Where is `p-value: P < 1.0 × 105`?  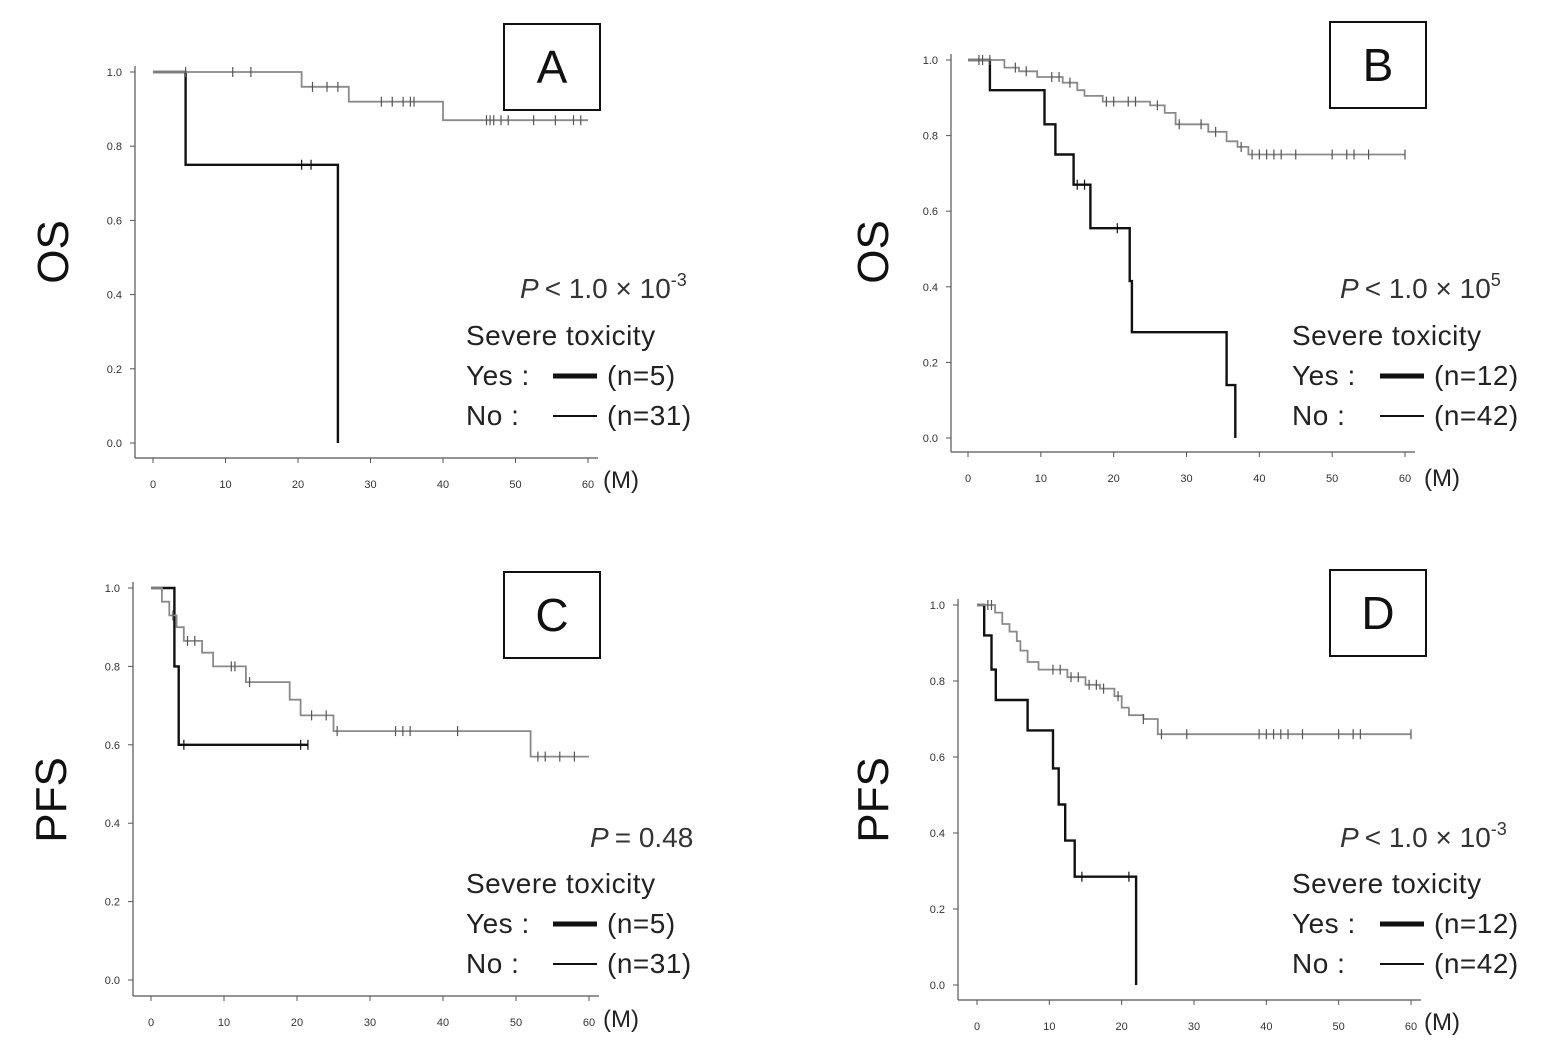
p-value: P < 1.0 × 105 is located at coordinates (1420, 287).